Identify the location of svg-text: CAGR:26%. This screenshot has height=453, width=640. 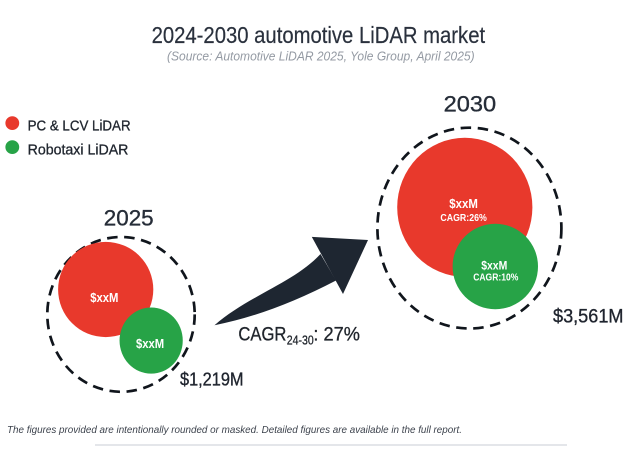
(463, 218).